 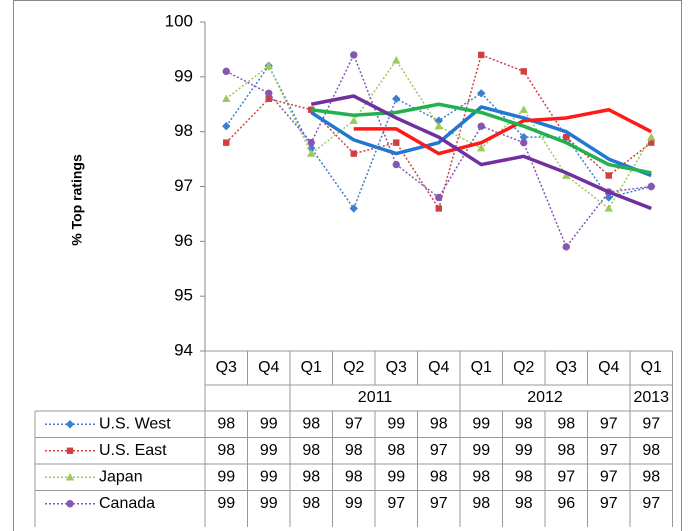 I want to click on y-tick-label: 97, so click(x=183, y=185).